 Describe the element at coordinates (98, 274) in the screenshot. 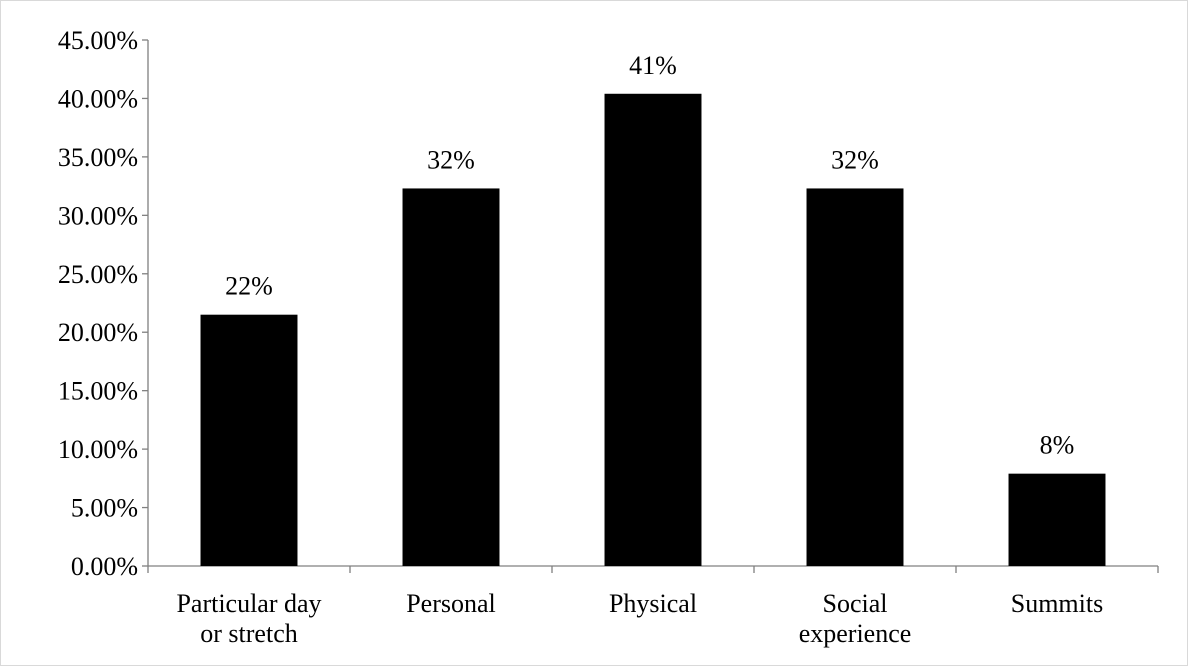

I see `y-tick-label: 25.00%` at that location.